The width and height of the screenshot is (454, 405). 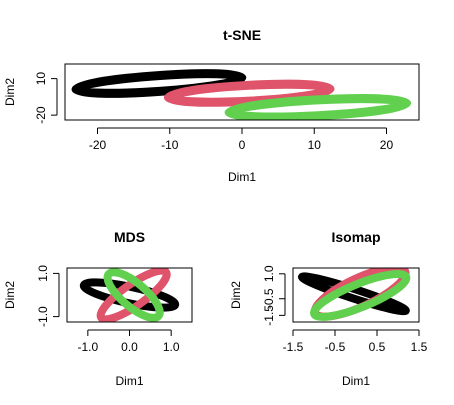 I want to click on x-tick-label: -10, so click(x=170, y=145).